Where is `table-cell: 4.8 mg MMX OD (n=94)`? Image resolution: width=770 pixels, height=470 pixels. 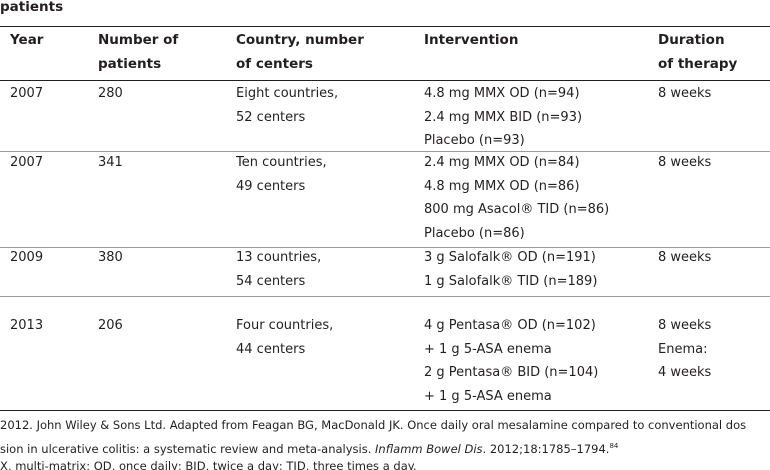
table-cell: 4.8 mg MMX OD (n=94) is located at coordinates (502, 93).